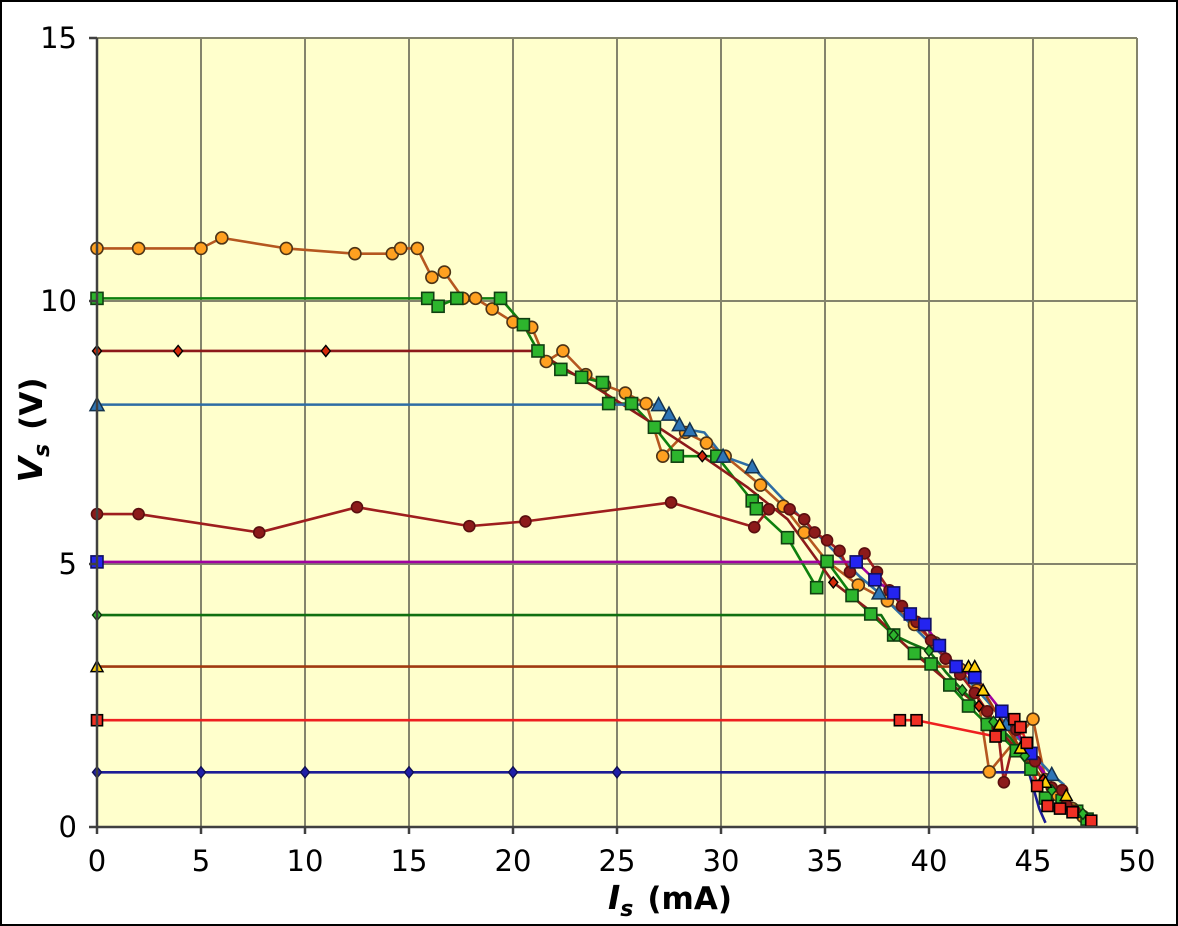 Image resolution: width=1178 pixels, height=926 pixels. Describe the element at coordinates (627, 909) in the screenshot. I see `x-axis-subscript: s` at that location.